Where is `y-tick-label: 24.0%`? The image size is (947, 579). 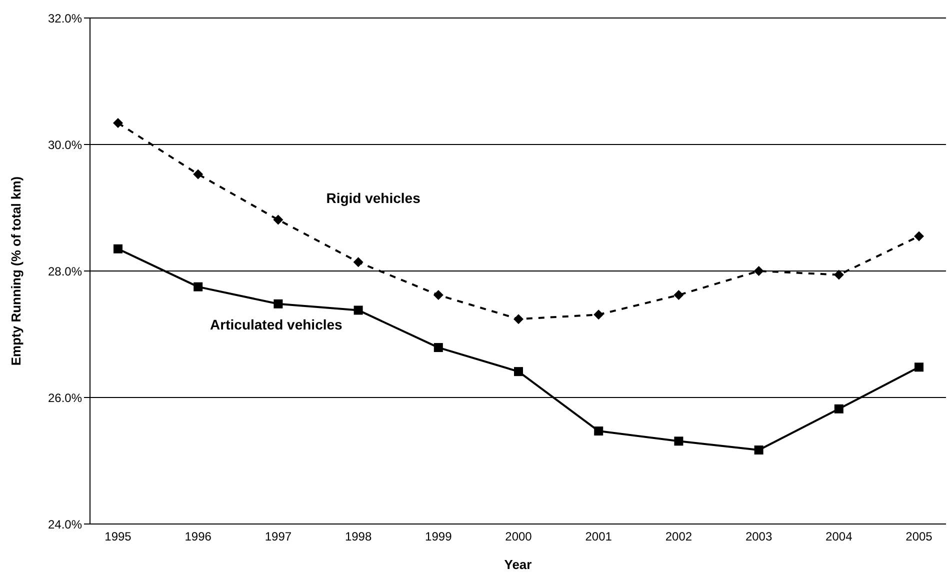
y-tick-label: 24.0% is located at coordinates (65, 524).